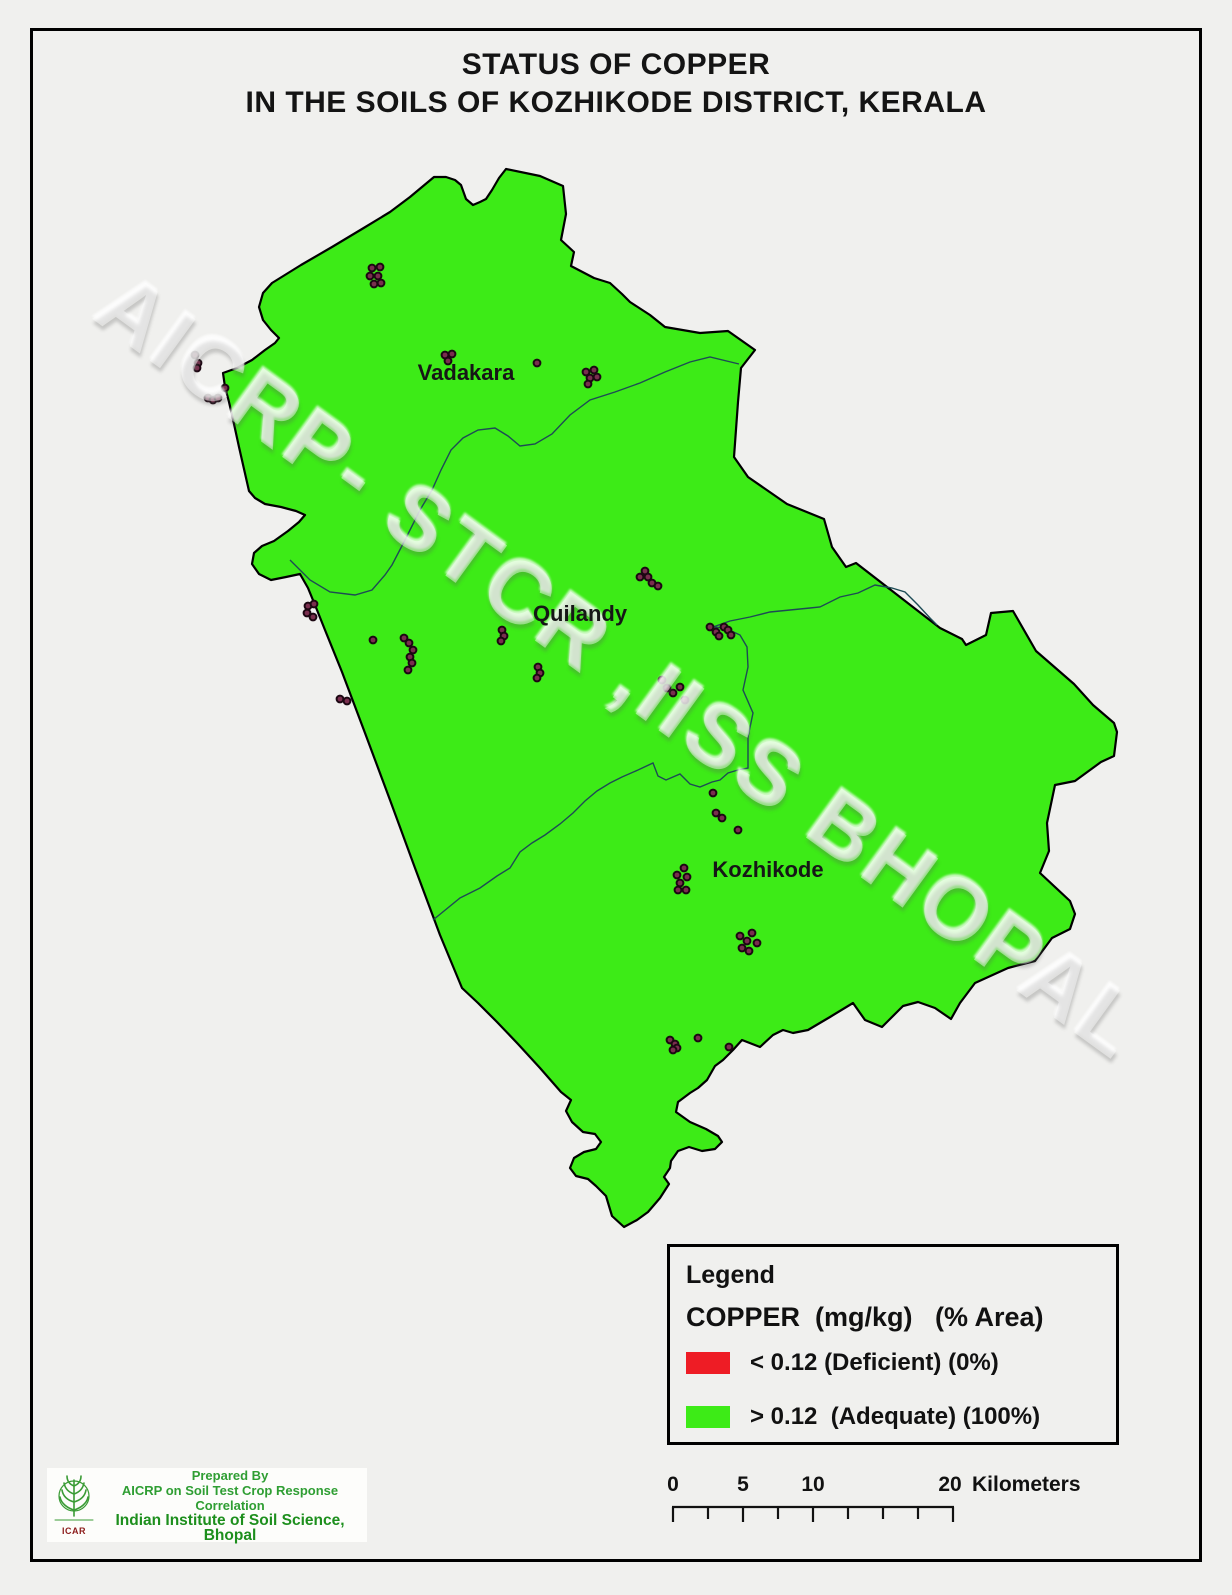  What do you see at coordinates (685, 752) in the screenshot?
I see `taluk-boundary-quilandy-kozhikode` at bounding box center [685, 752].